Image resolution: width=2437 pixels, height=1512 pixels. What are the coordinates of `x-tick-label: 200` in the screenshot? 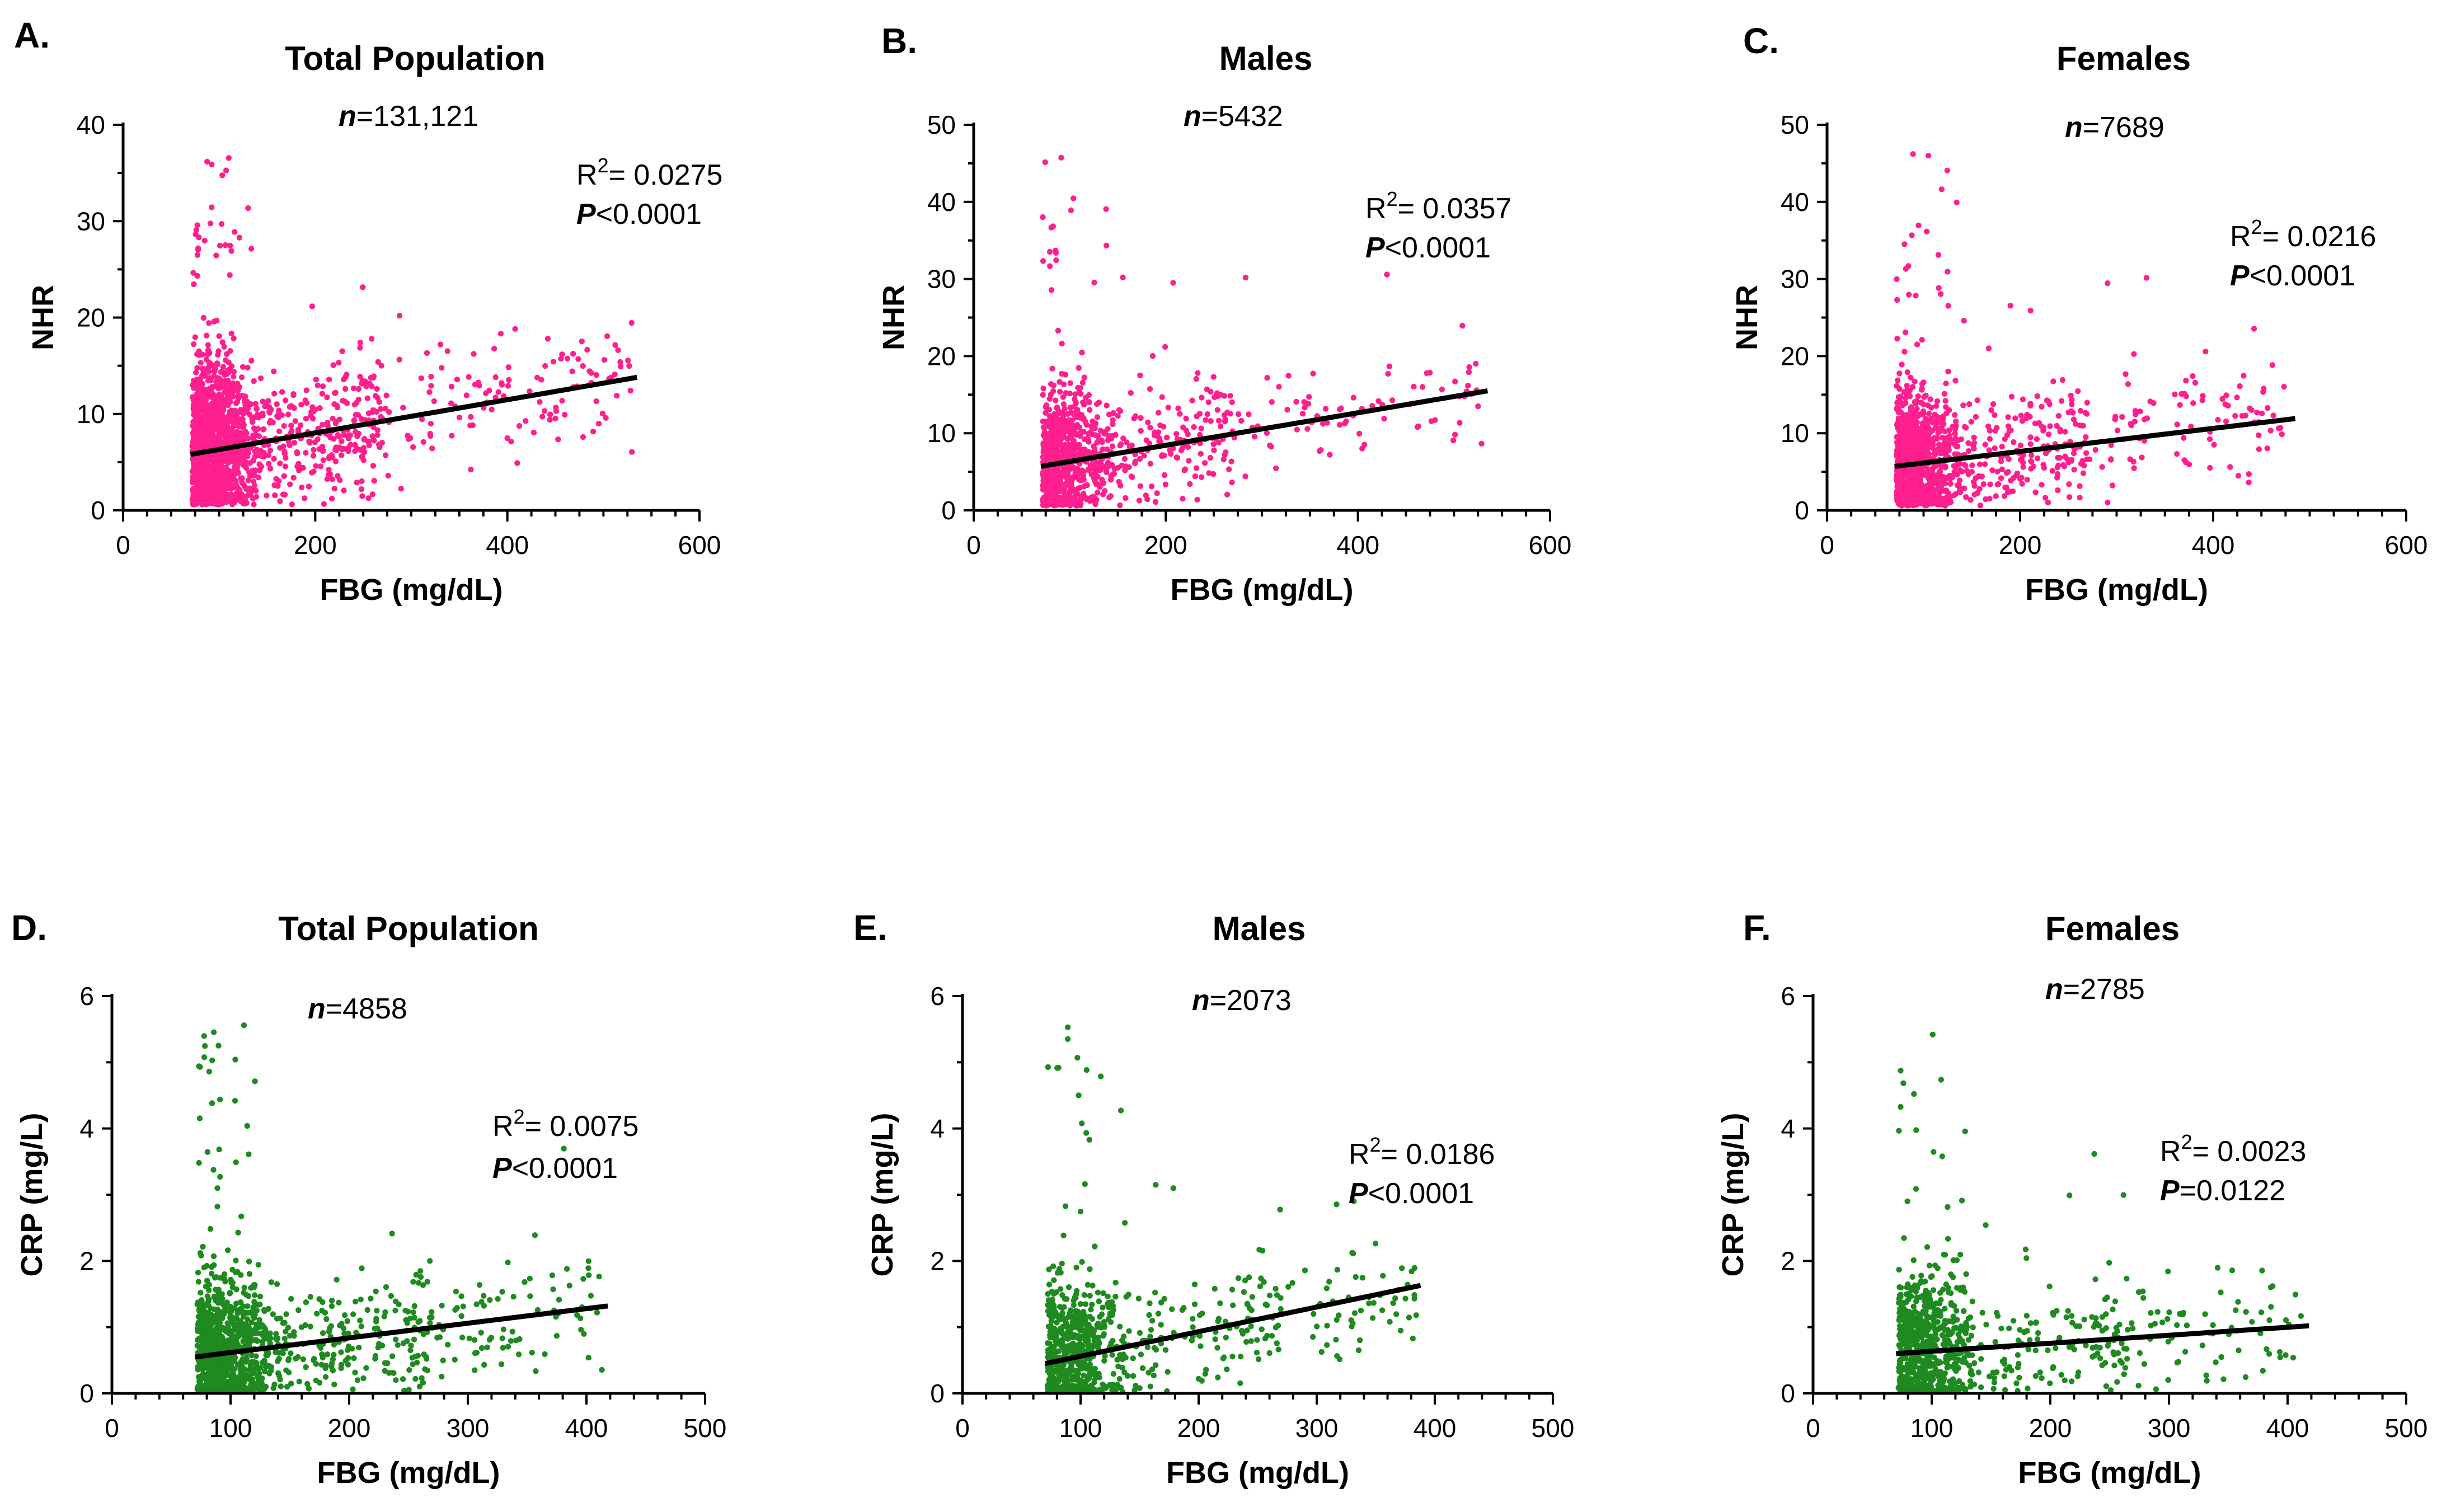 It's located at (1166, 545).